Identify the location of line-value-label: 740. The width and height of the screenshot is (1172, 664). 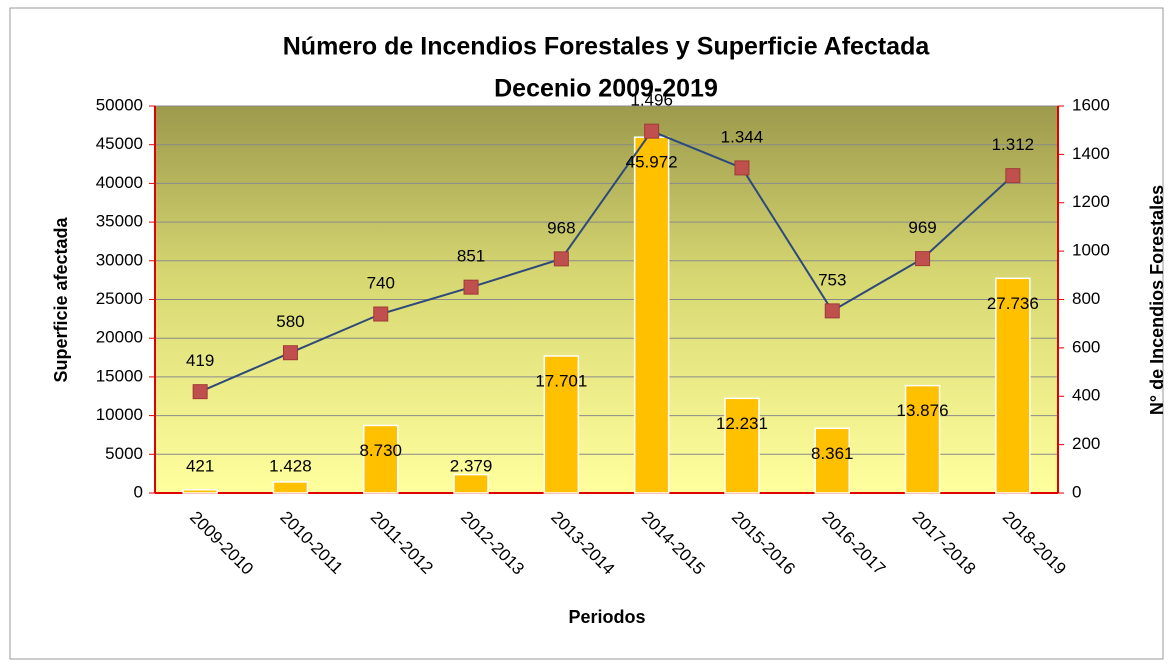
(381, 282).